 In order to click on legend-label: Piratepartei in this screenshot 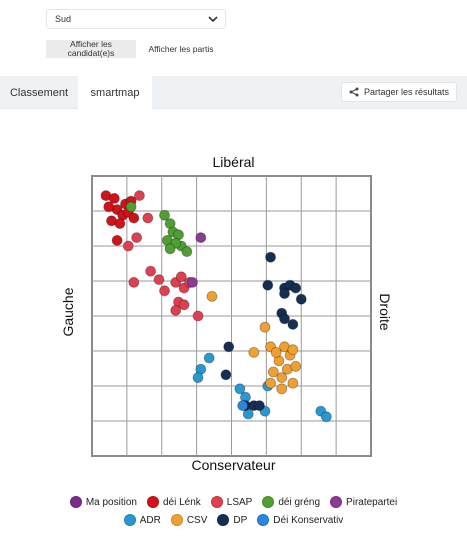, I will do `click(372, 502)`.